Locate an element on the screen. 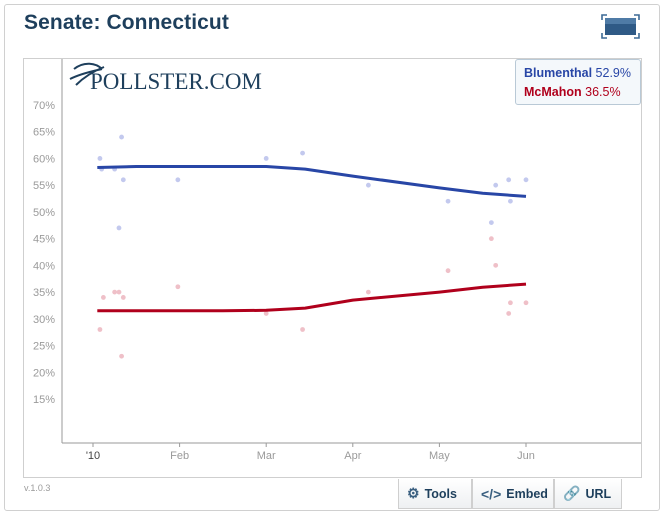  y-tick-label: 70% is located at coordinates (44, 106).